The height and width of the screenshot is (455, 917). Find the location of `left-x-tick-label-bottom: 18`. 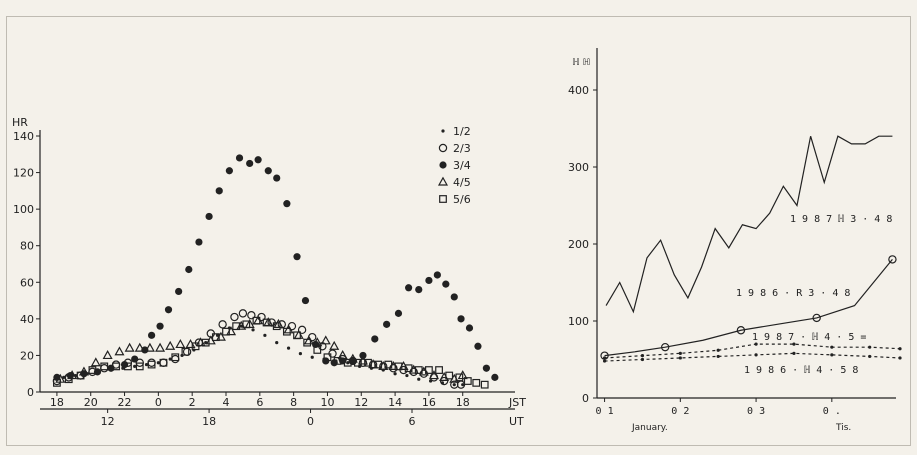

left-x-tick-label-bottom: 18 is located at coordinates (209, 421).